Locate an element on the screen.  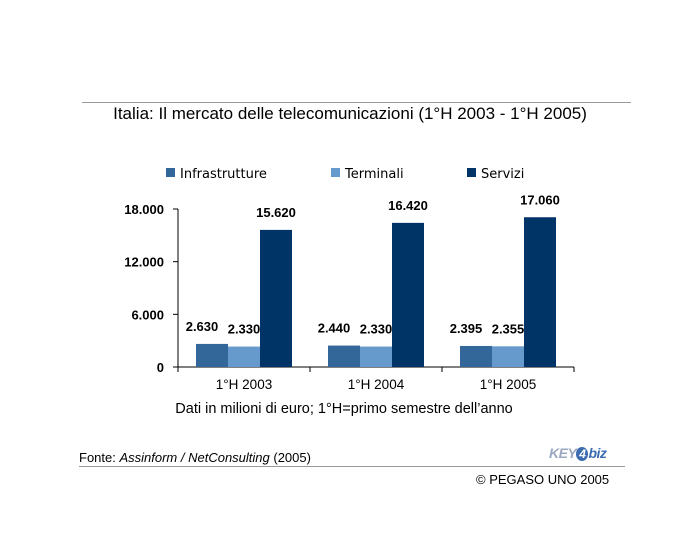
source-name: Assinform / NetConsulting is located at coordinates (194, 457).